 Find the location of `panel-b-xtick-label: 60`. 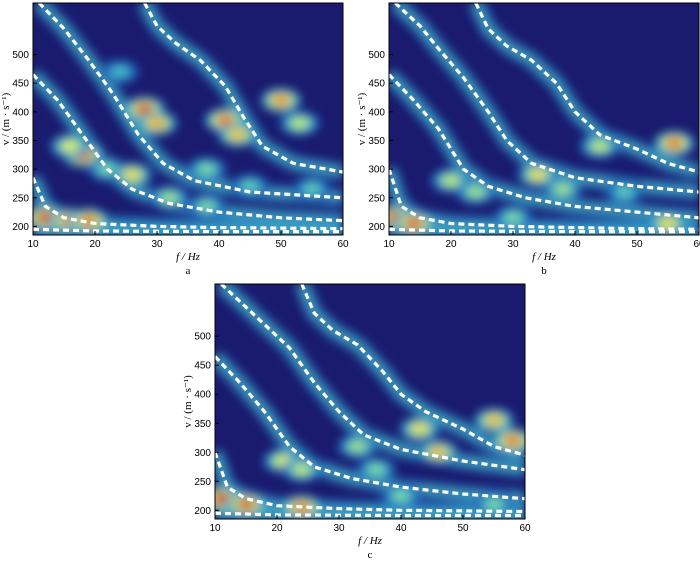

panel-b-xtick-label: 60 is located at coordinates (696, 244).